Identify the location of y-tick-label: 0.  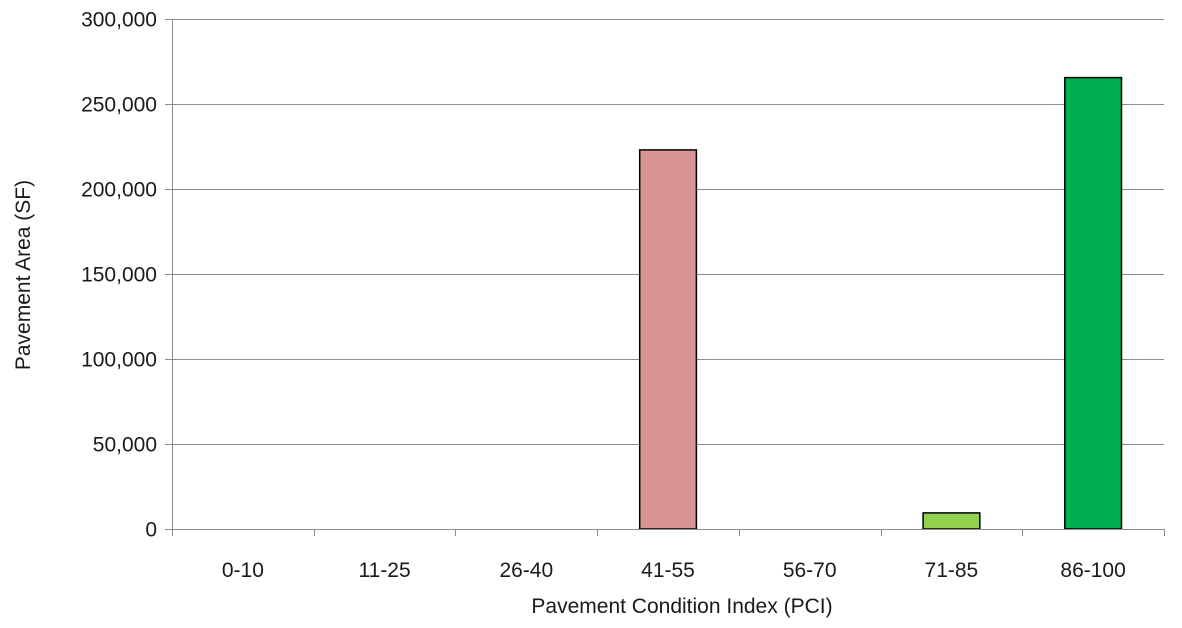
(151, 530).